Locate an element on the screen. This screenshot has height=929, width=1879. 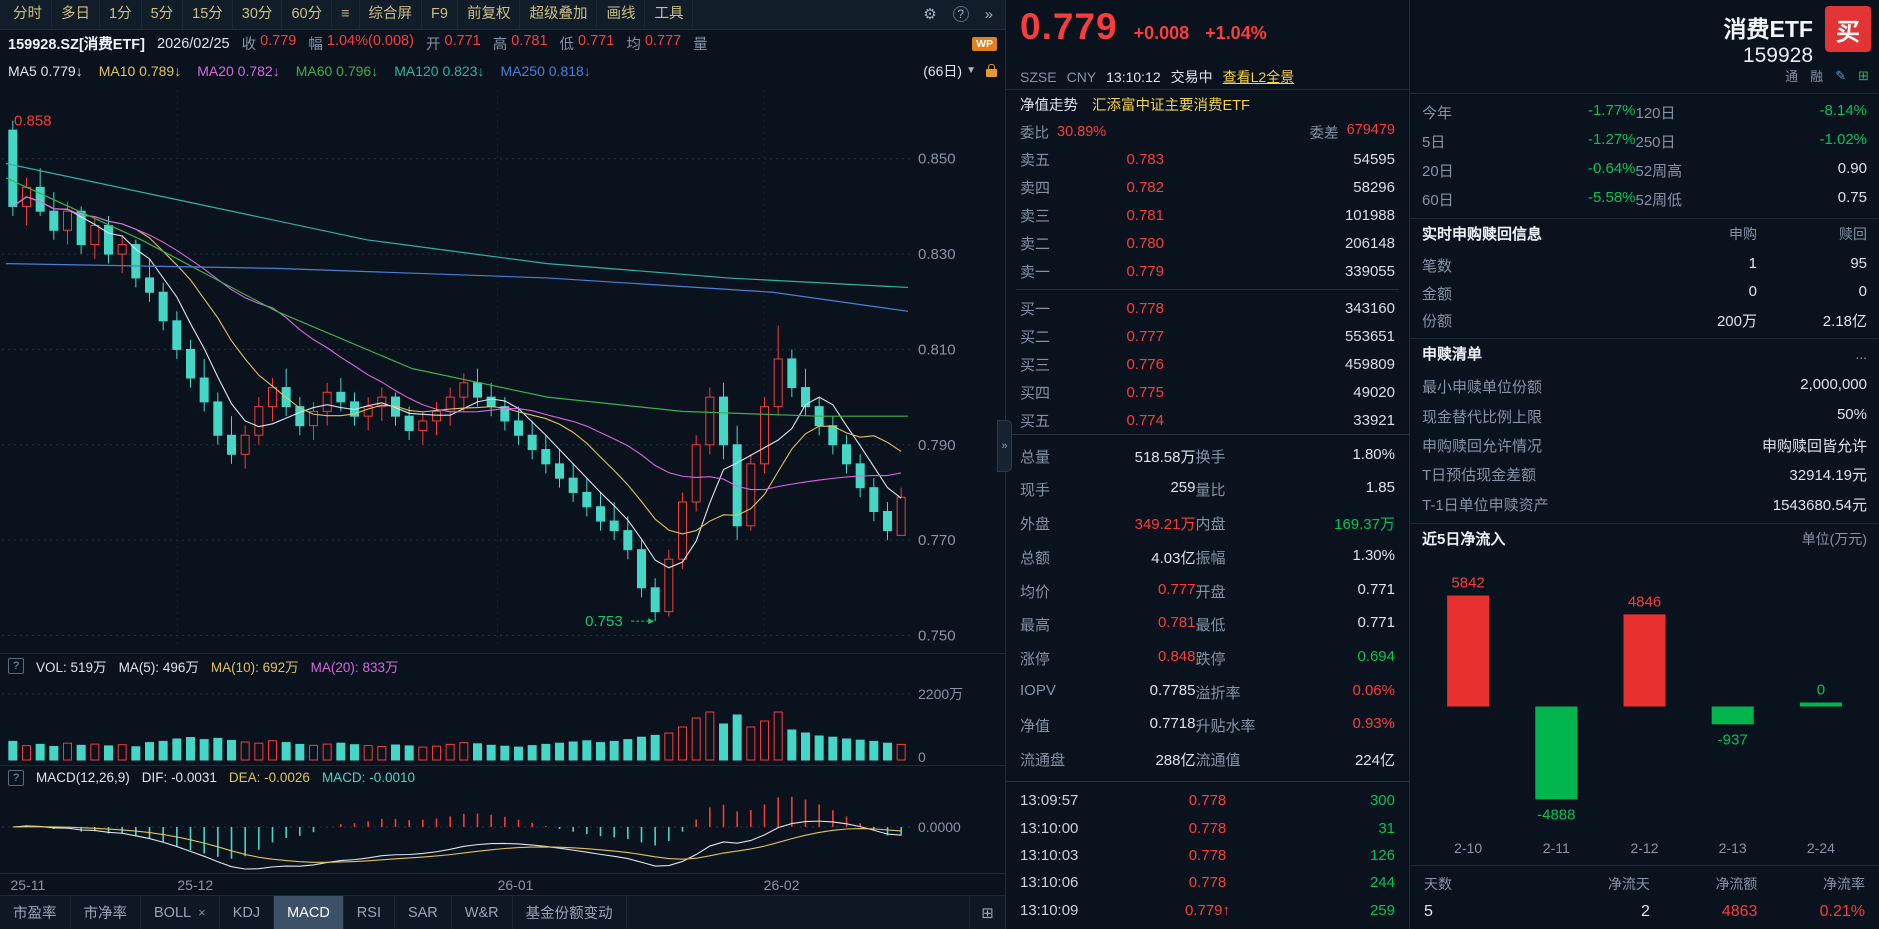
indicator-tab-MACD: MACD is located at coordinates (309, 912).